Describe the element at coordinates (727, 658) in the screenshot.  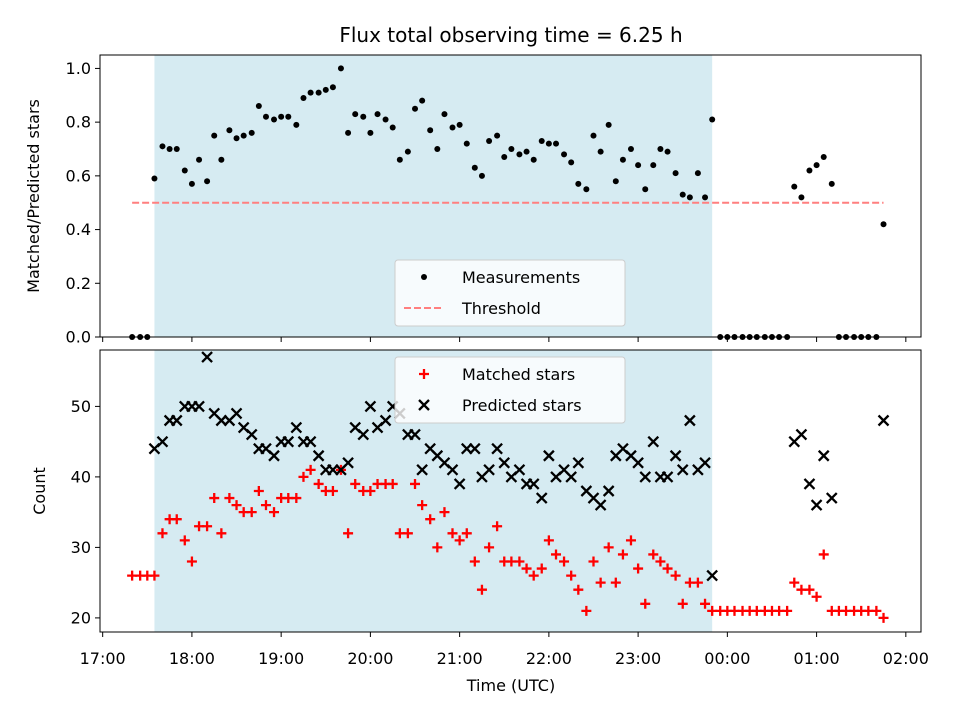
I see `x-tick-label: 00:00` at that location.